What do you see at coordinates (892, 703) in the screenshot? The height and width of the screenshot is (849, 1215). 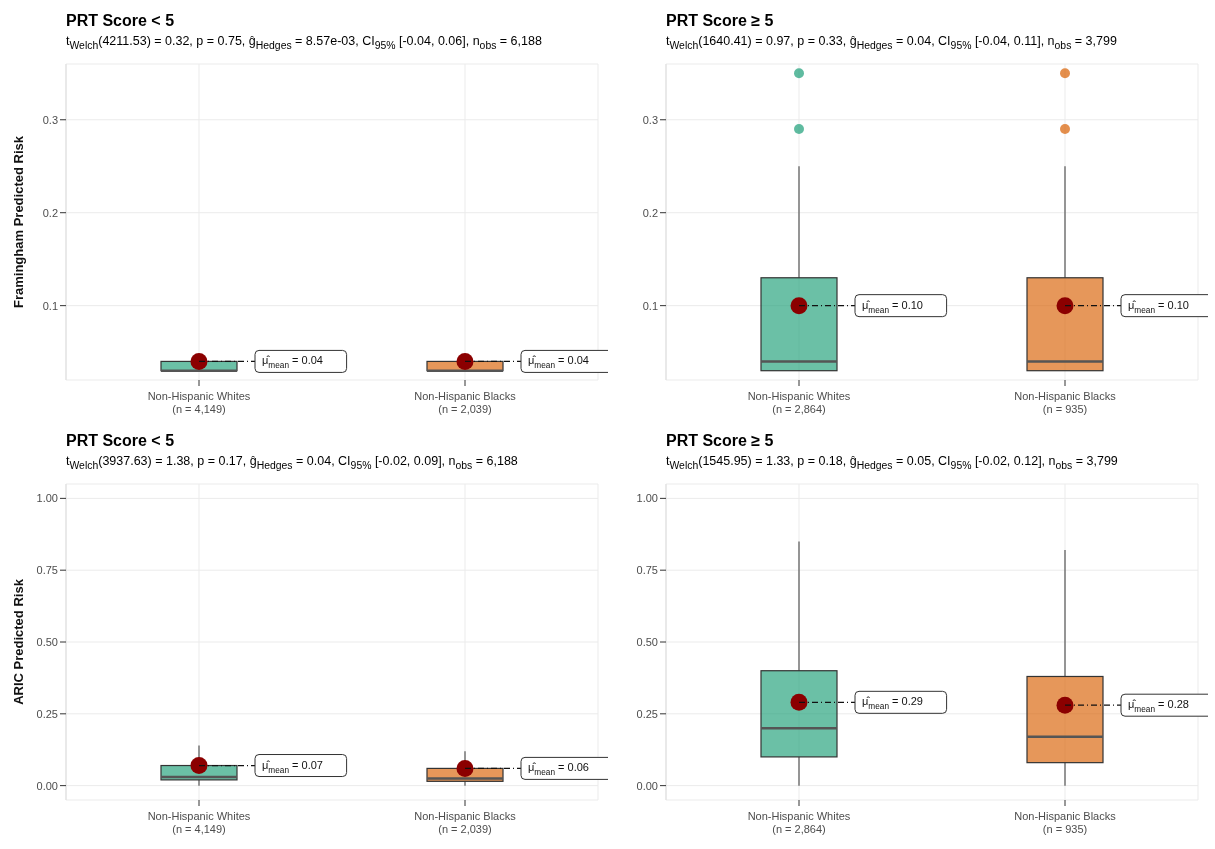 I see `annotation: μ̂$_{mean}$ = 0.29` at bounding box center [892, 703].